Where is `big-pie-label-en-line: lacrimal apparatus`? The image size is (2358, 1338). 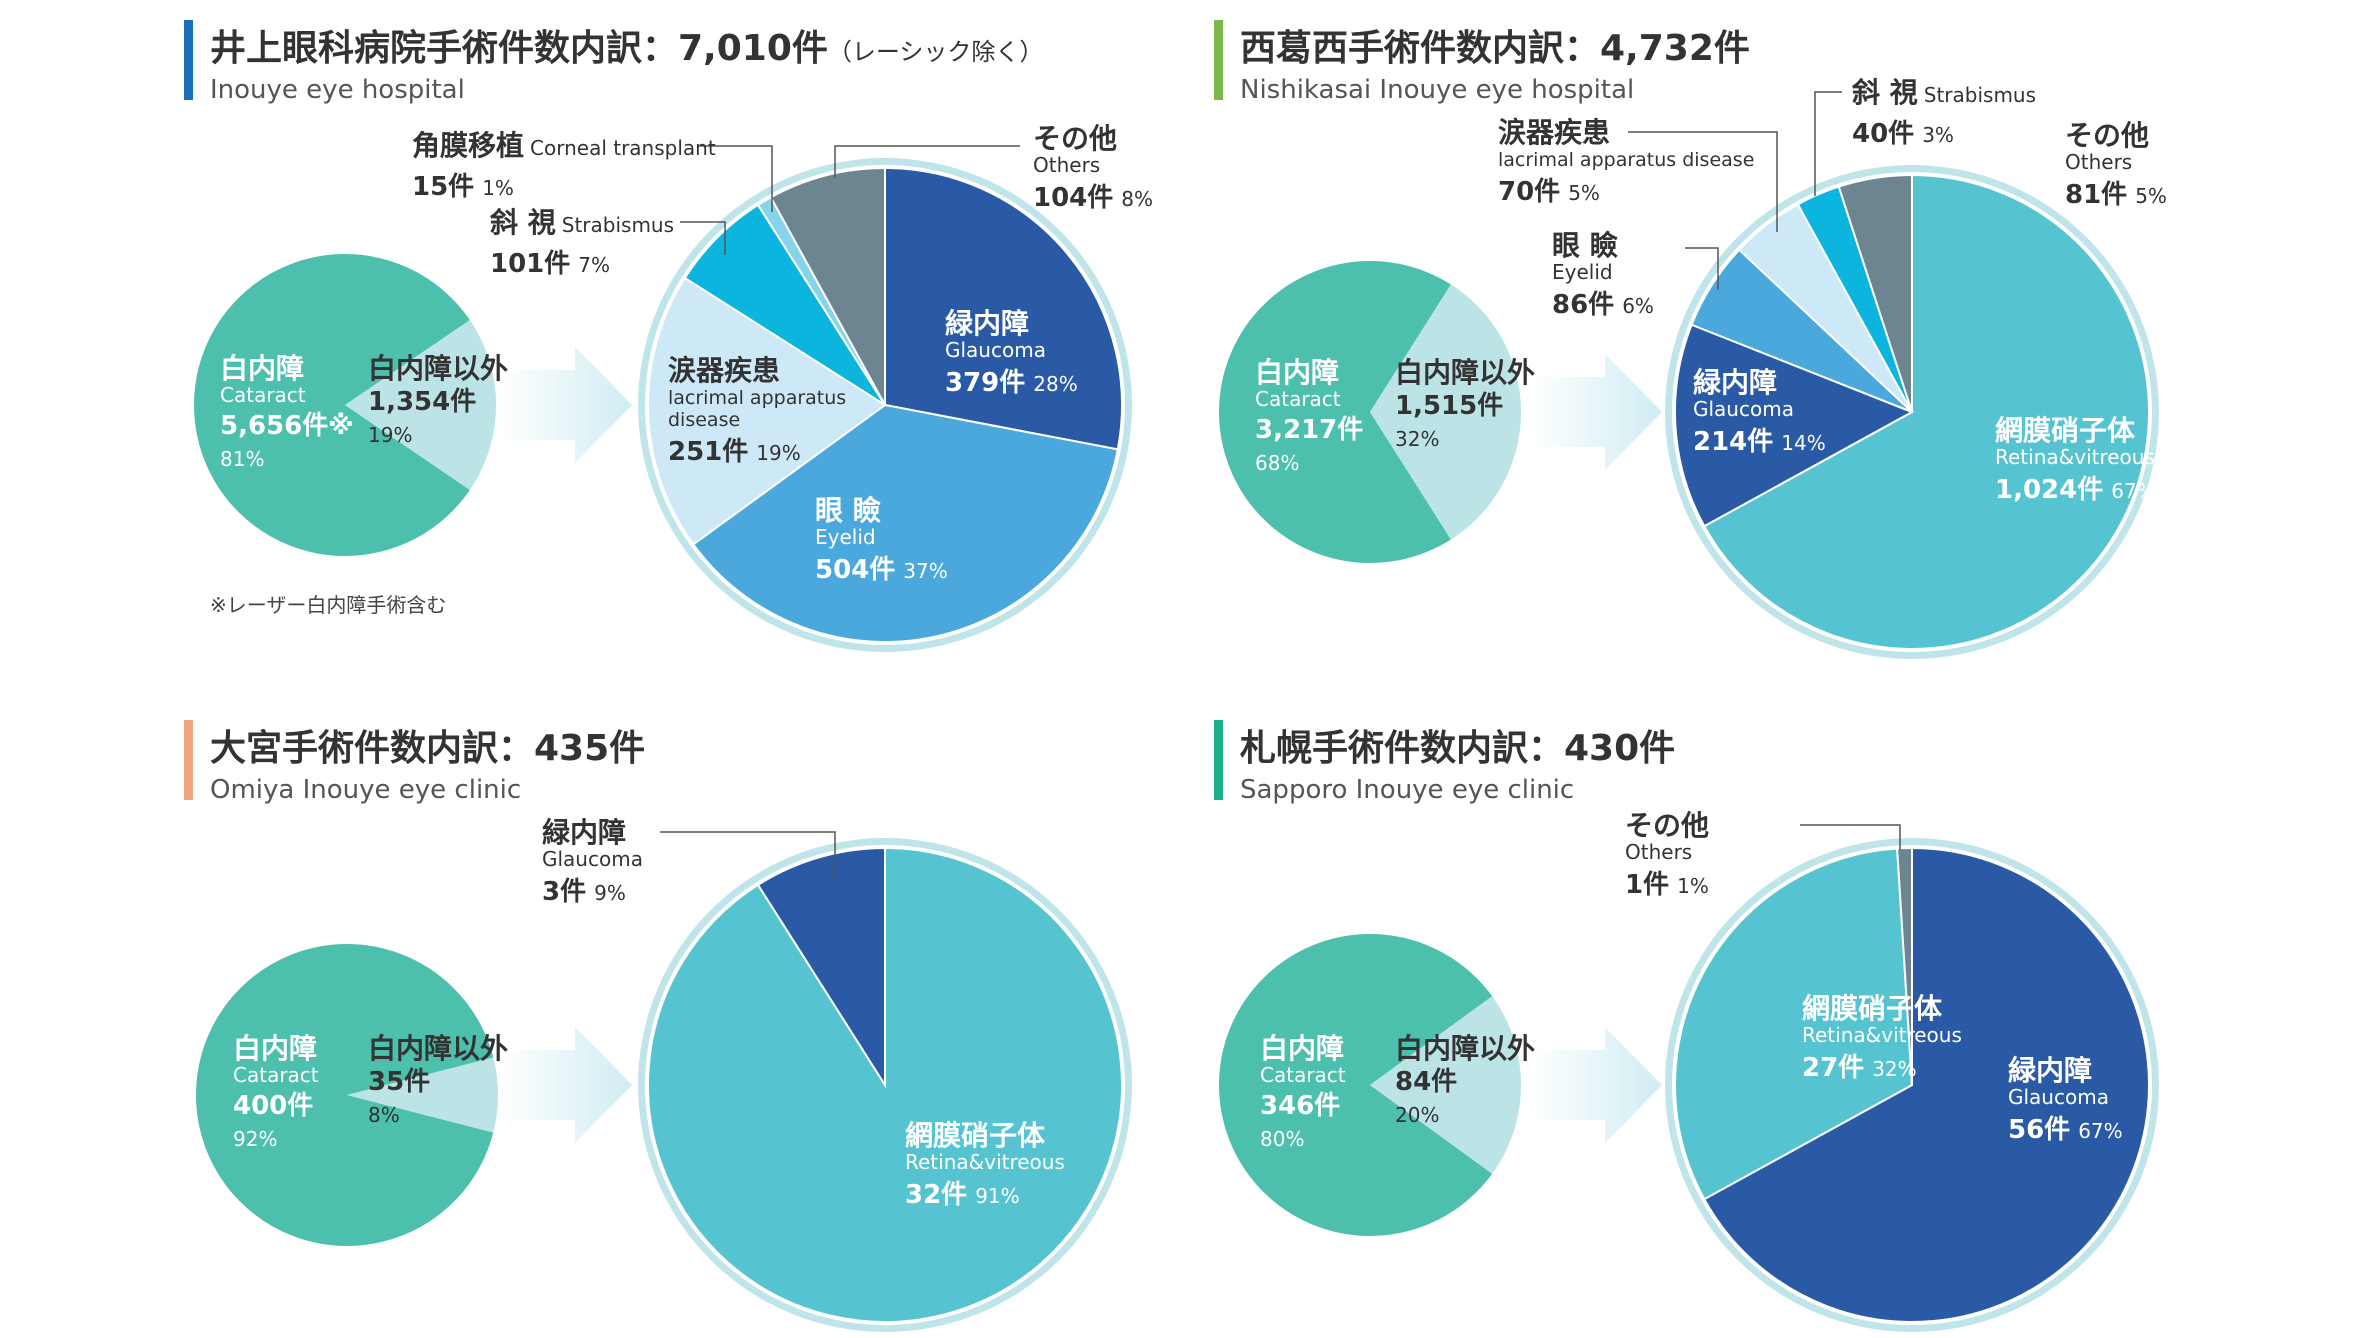
big-pie-label-en-line: lacrimal apparatus is located at coordinates (757, 398).